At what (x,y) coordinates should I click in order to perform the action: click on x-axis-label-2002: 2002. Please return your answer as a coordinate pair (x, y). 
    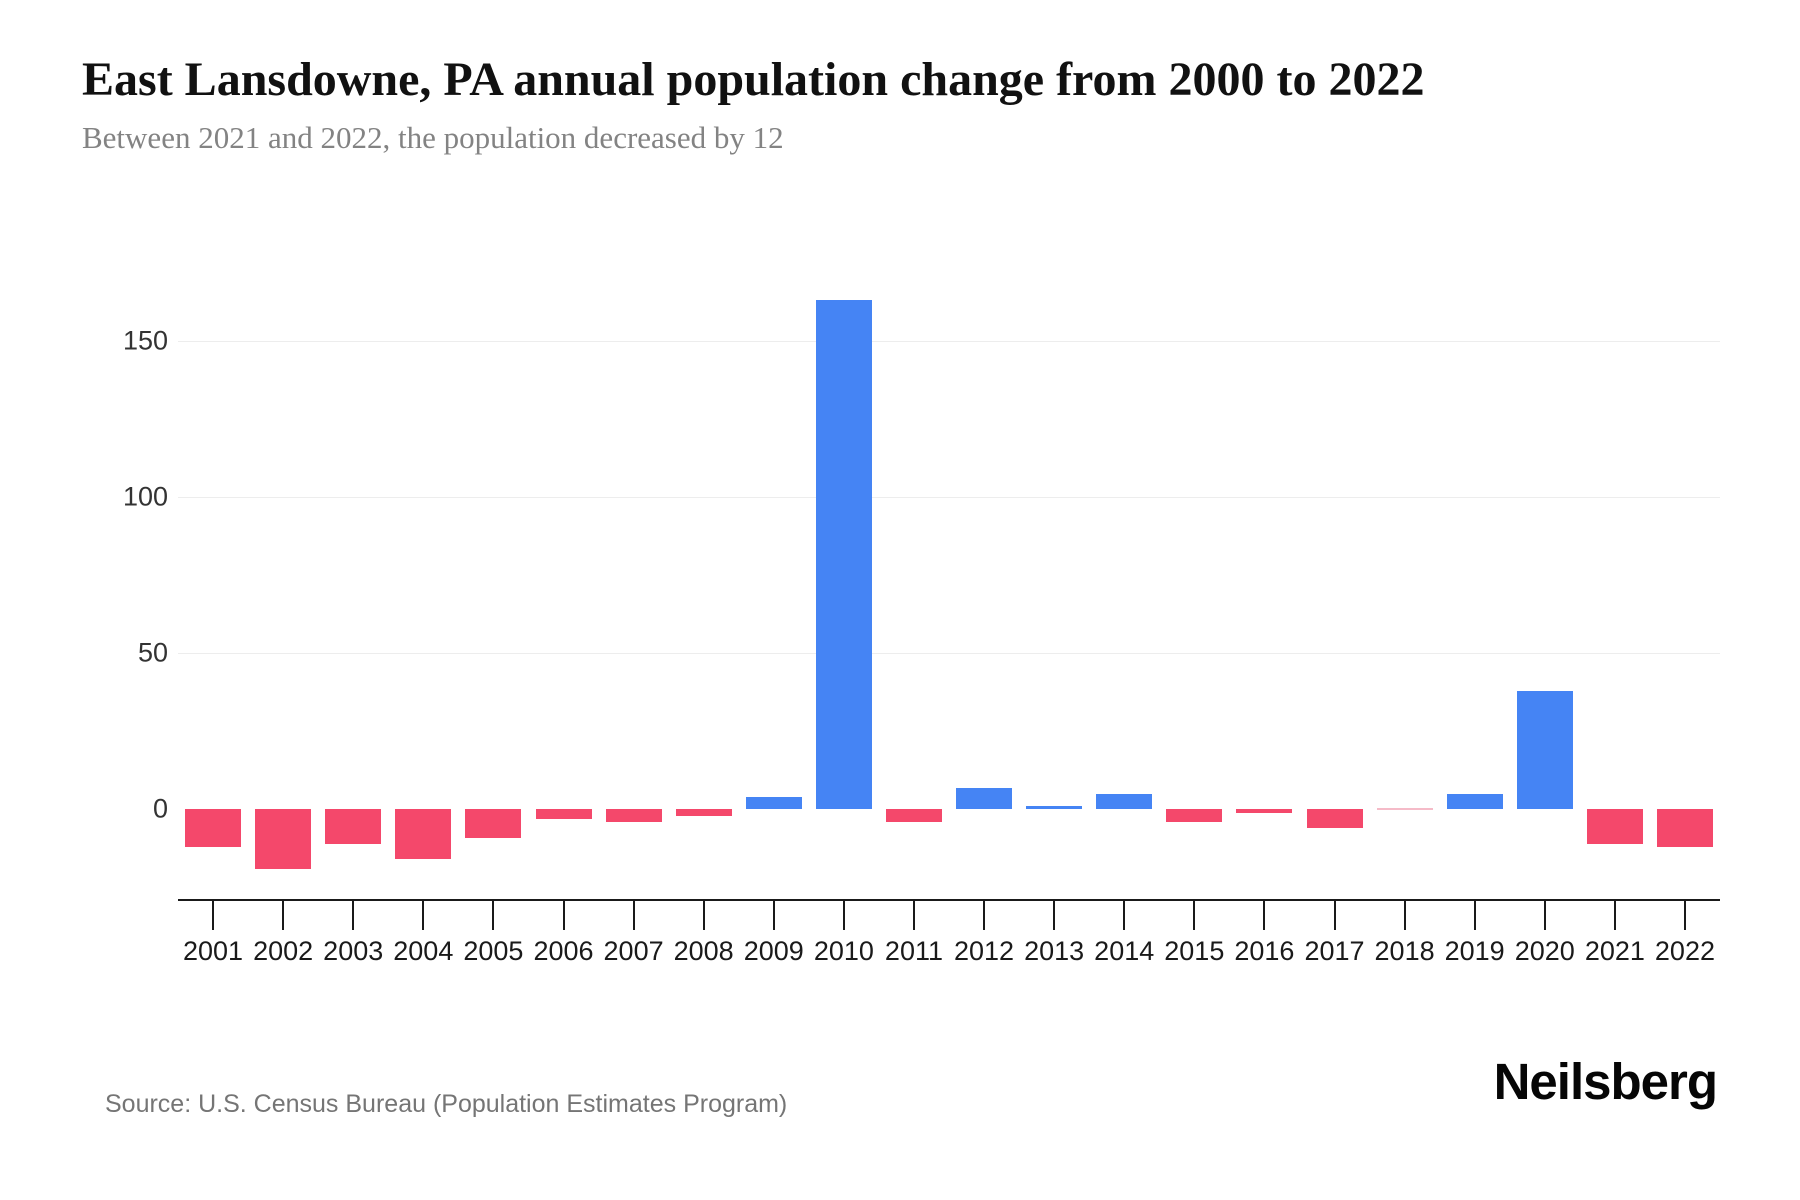
    Looking at the image, I should click on (283, 951).